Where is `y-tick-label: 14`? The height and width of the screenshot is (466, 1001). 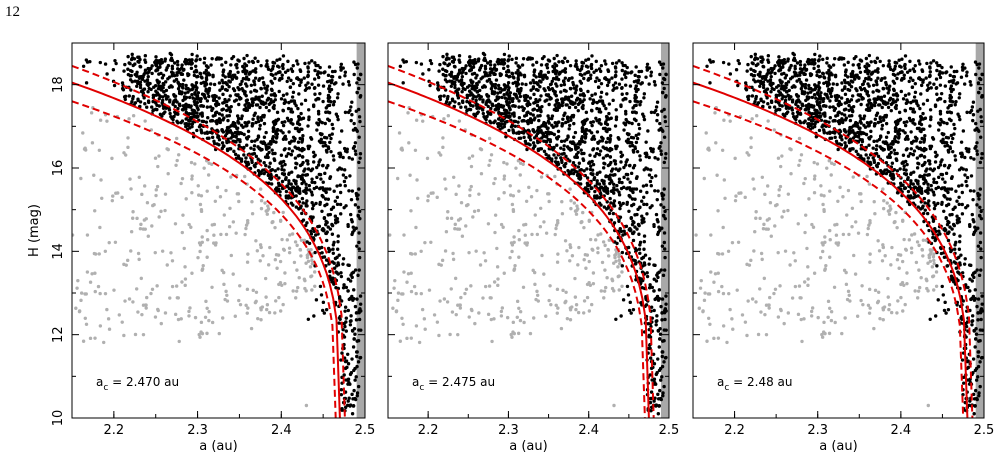 y-tick-label: 14 is located at coordinates (58, 251).